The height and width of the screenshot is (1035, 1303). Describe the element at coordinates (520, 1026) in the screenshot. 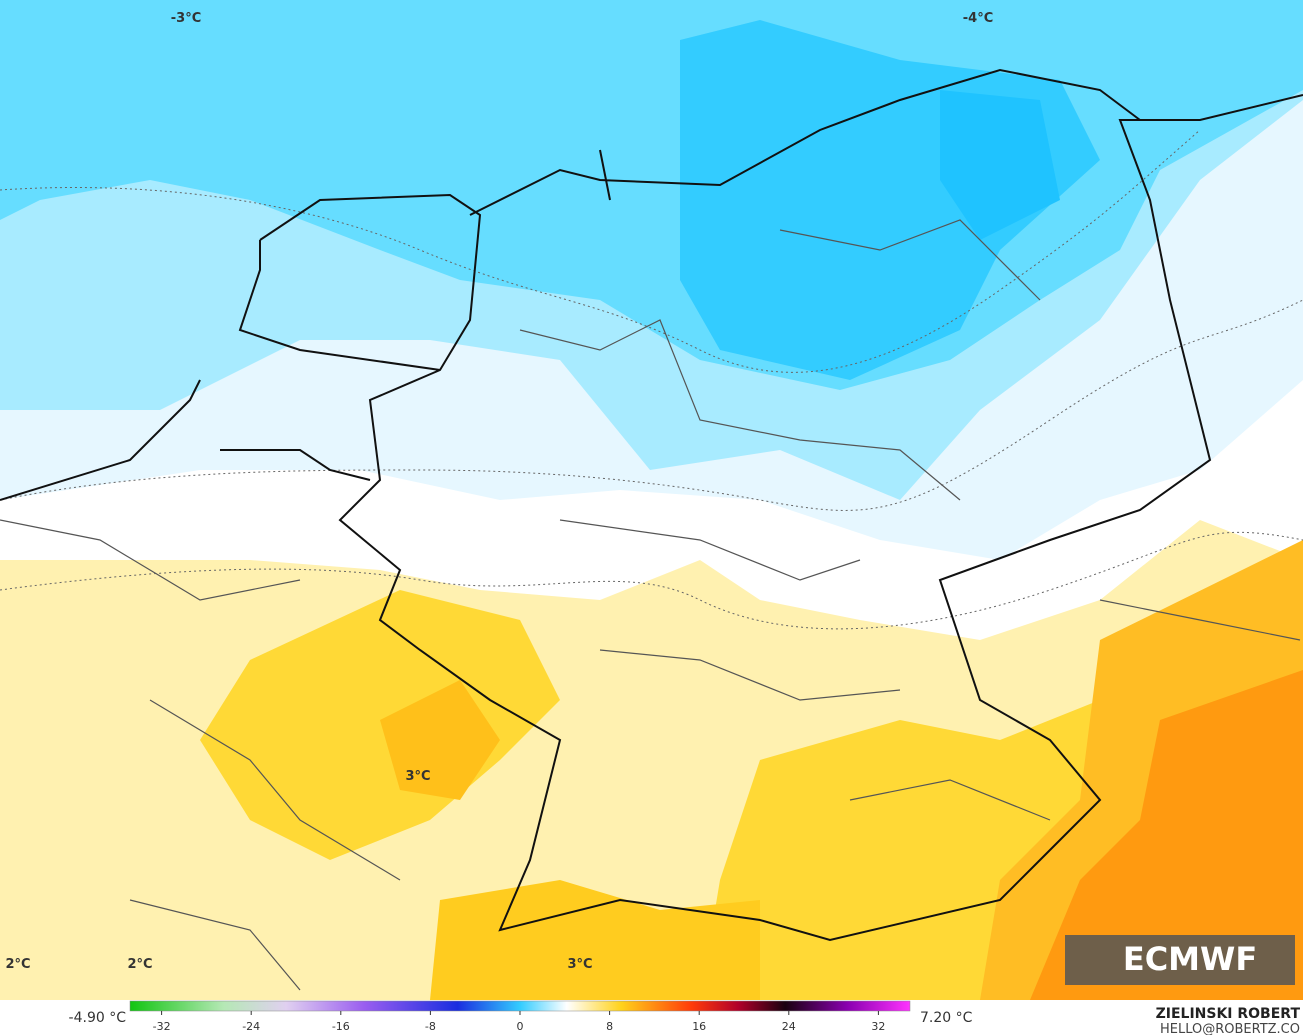

I see `colorbar-tick-label: 0` at that location.